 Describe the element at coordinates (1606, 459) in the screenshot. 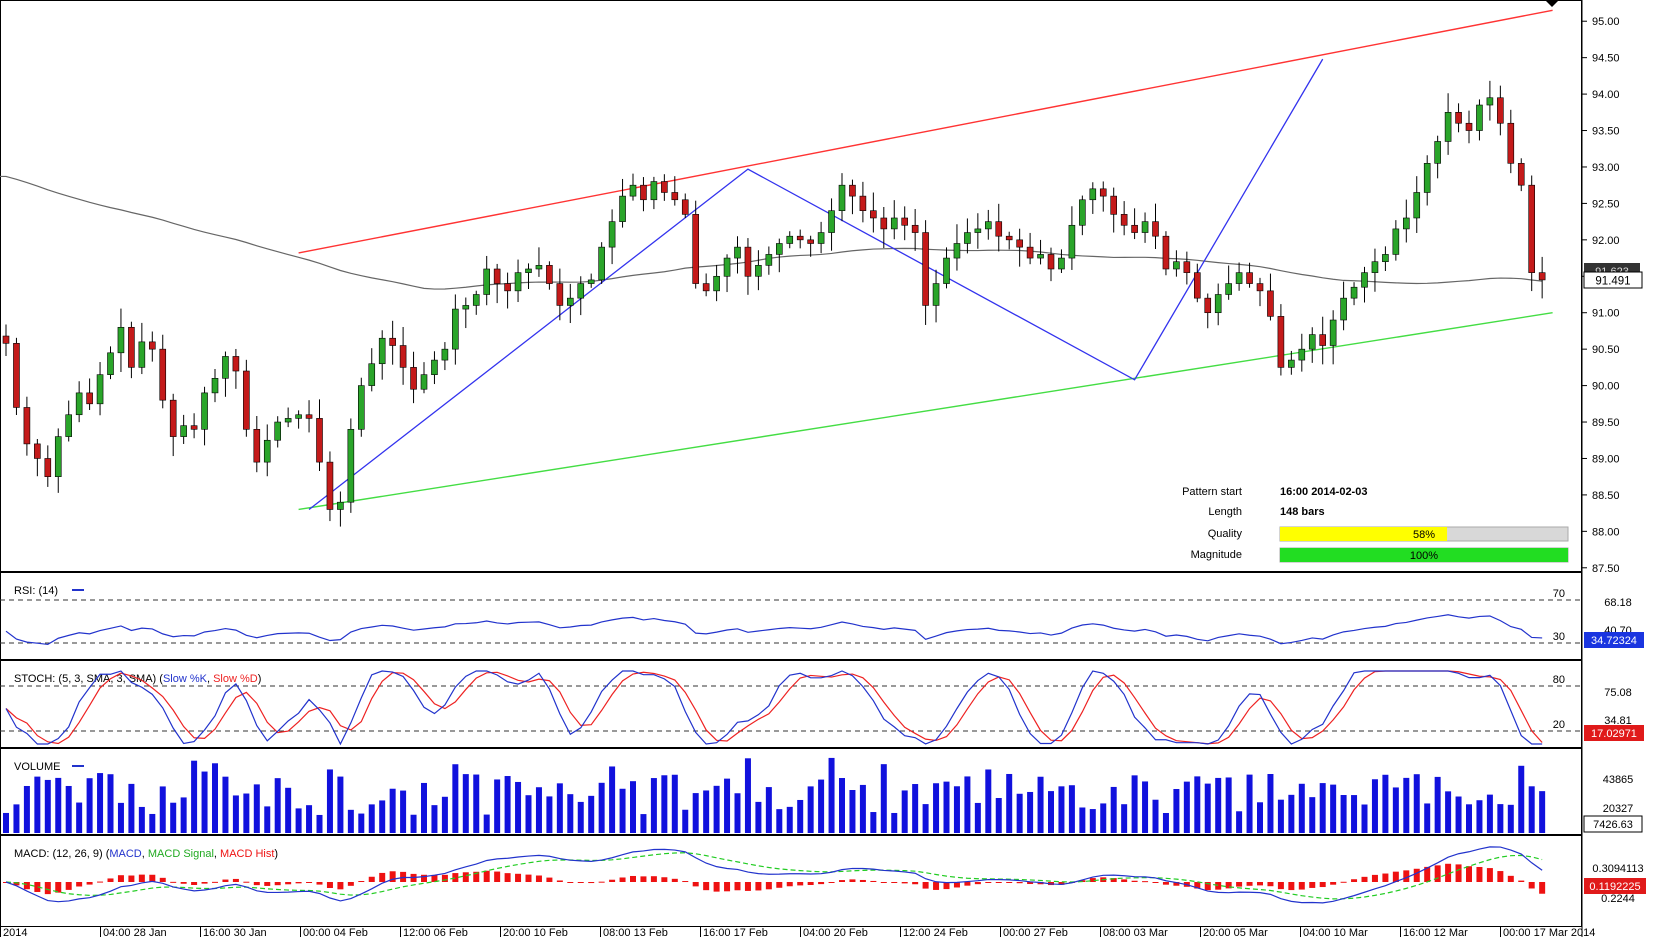

I see `price-tick: 89.00` at that location.